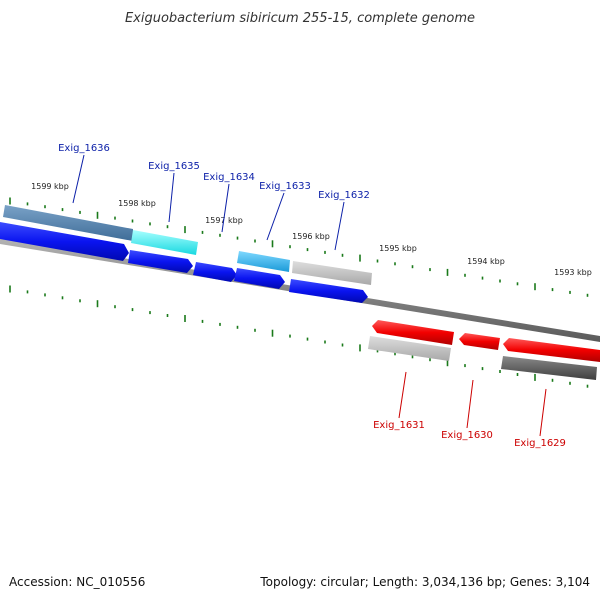  Describe the element at coordinates (77, 582) in the screenshot. I see `accession-text: Accession: NC_010556` at that location.